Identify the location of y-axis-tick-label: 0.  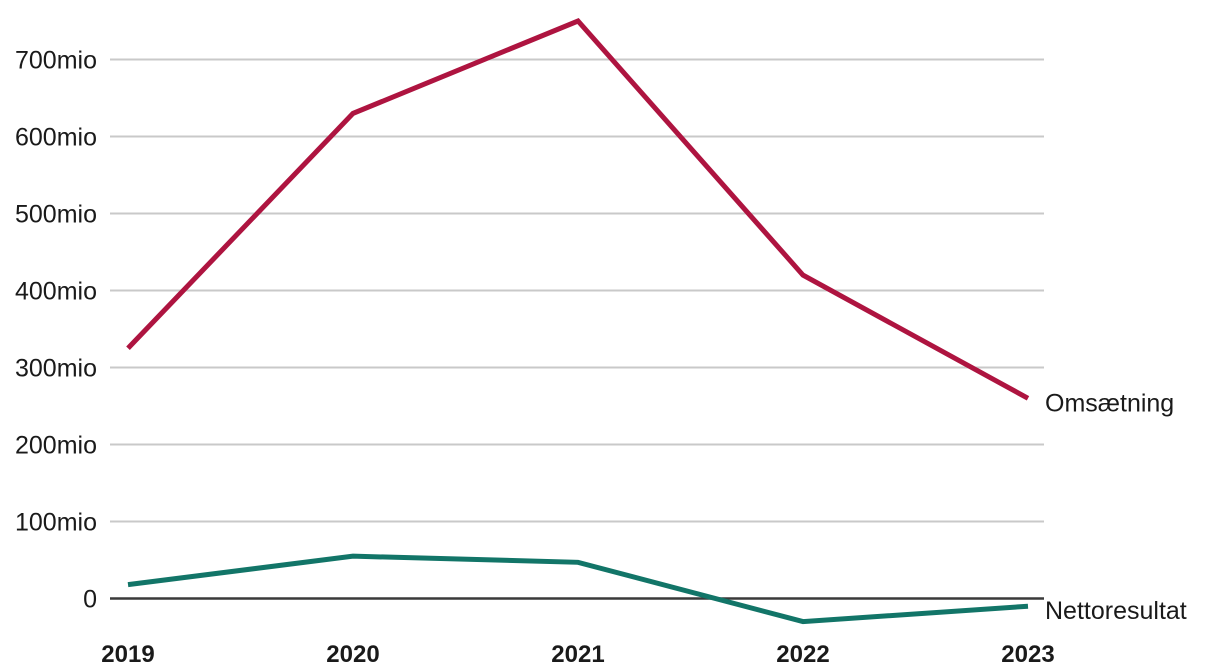
(90, 600).